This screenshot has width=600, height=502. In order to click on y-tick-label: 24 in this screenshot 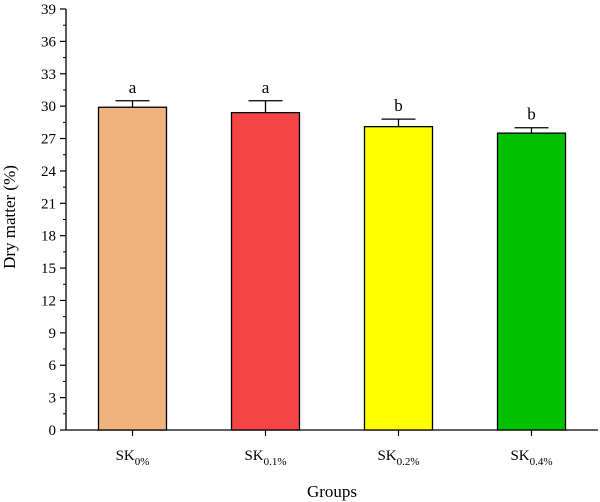, I will do `click(49, 172)`.